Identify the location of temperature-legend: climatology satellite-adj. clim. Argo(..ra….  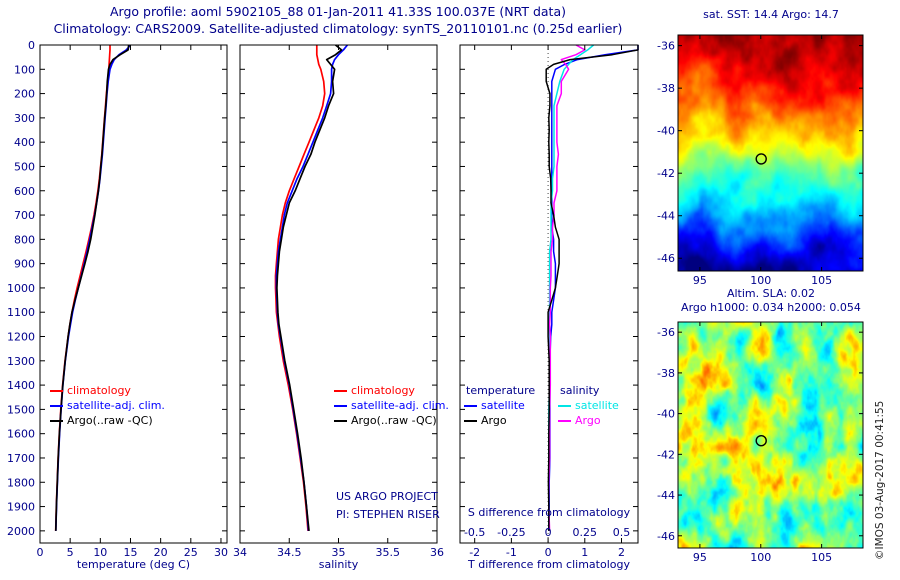
(107, 405).